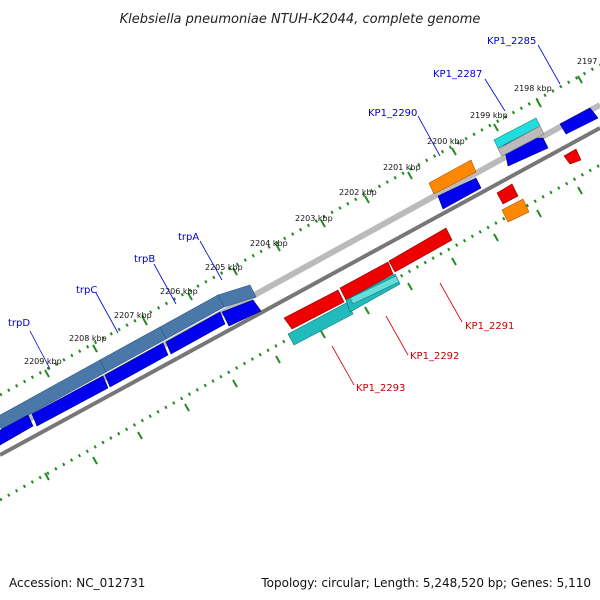 The height and width of the screenshot is (600, 600). I want to click on kbp-label: 2205 kbp, so click(224, 267).